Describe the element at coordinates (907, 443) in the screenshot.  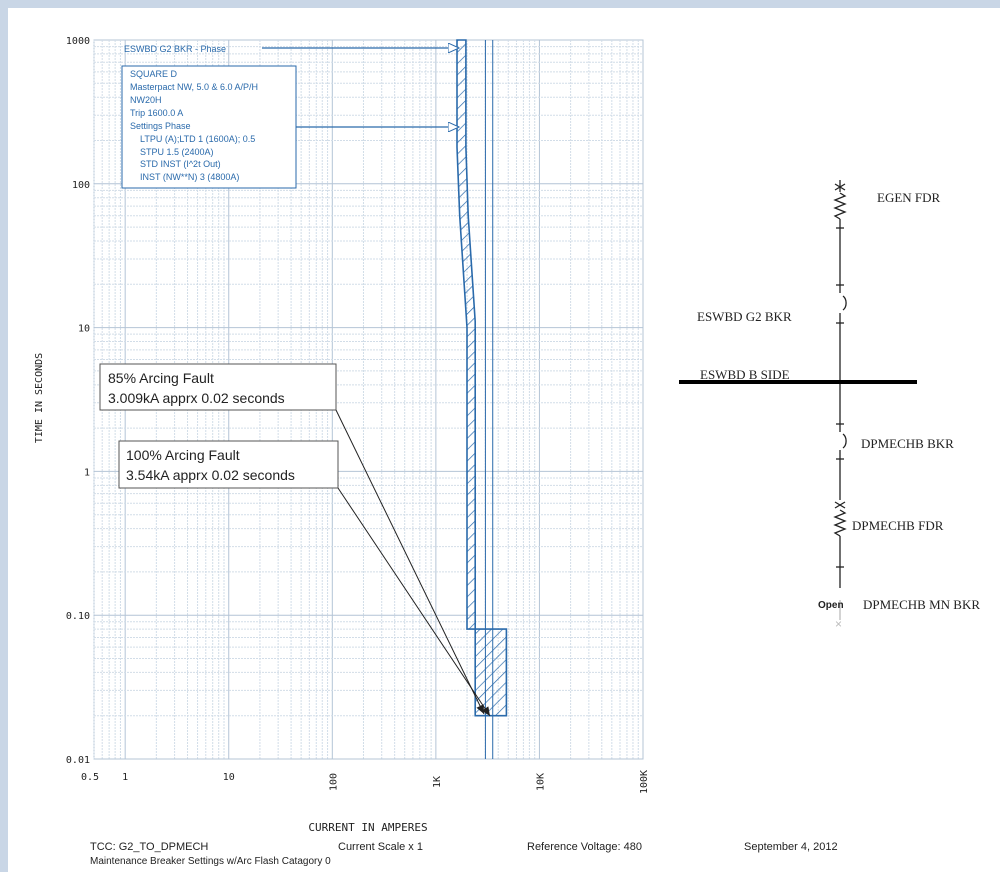
I see `node-label-dpmechb-bkr: DPMECHB BKR` at that location.